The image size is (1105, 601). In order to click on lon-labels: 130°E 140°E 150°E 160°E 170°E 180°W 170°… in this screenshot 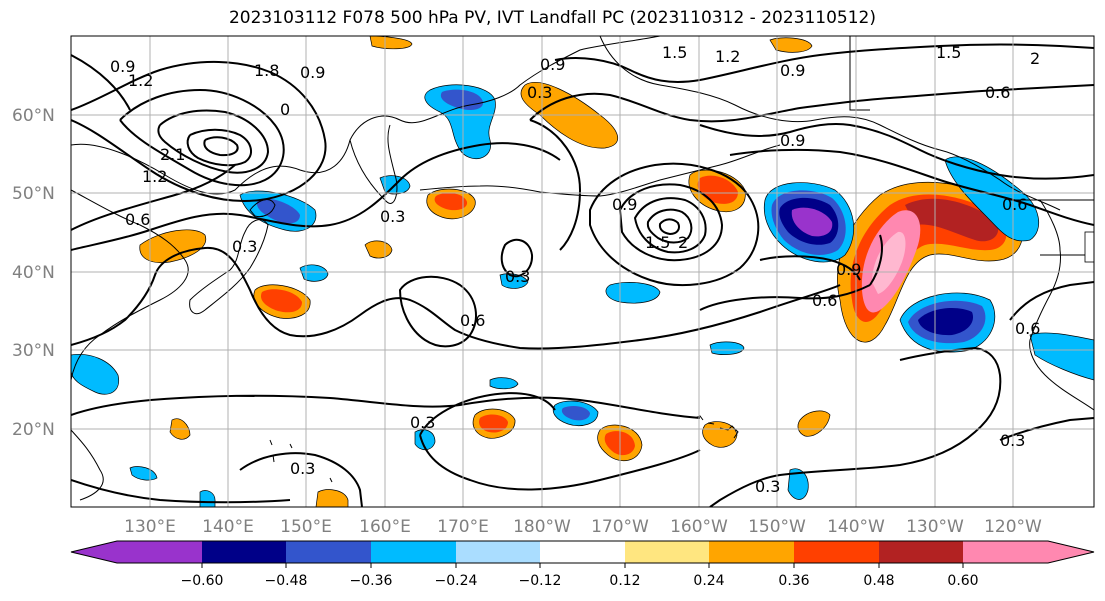, I will do `click(583, 527)`.